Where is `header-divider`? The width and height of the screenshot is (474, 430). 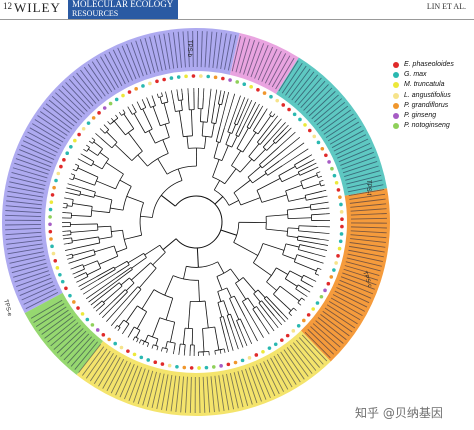
header-divider is located at coordinates (237, 19).